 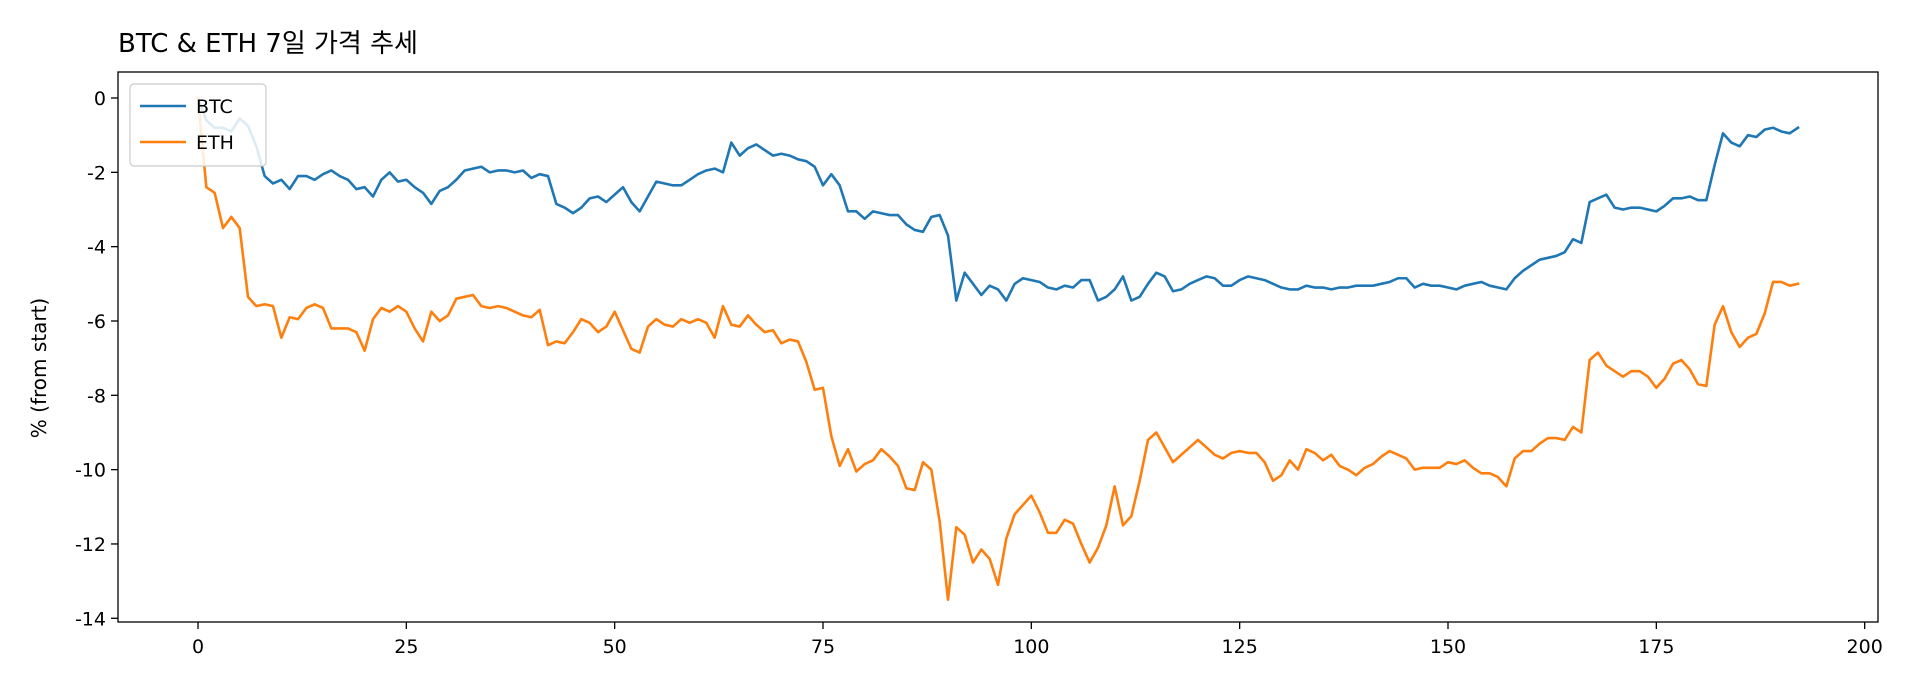 I want to click on legend-label-btc: BTC, so click(x=214, y=107).